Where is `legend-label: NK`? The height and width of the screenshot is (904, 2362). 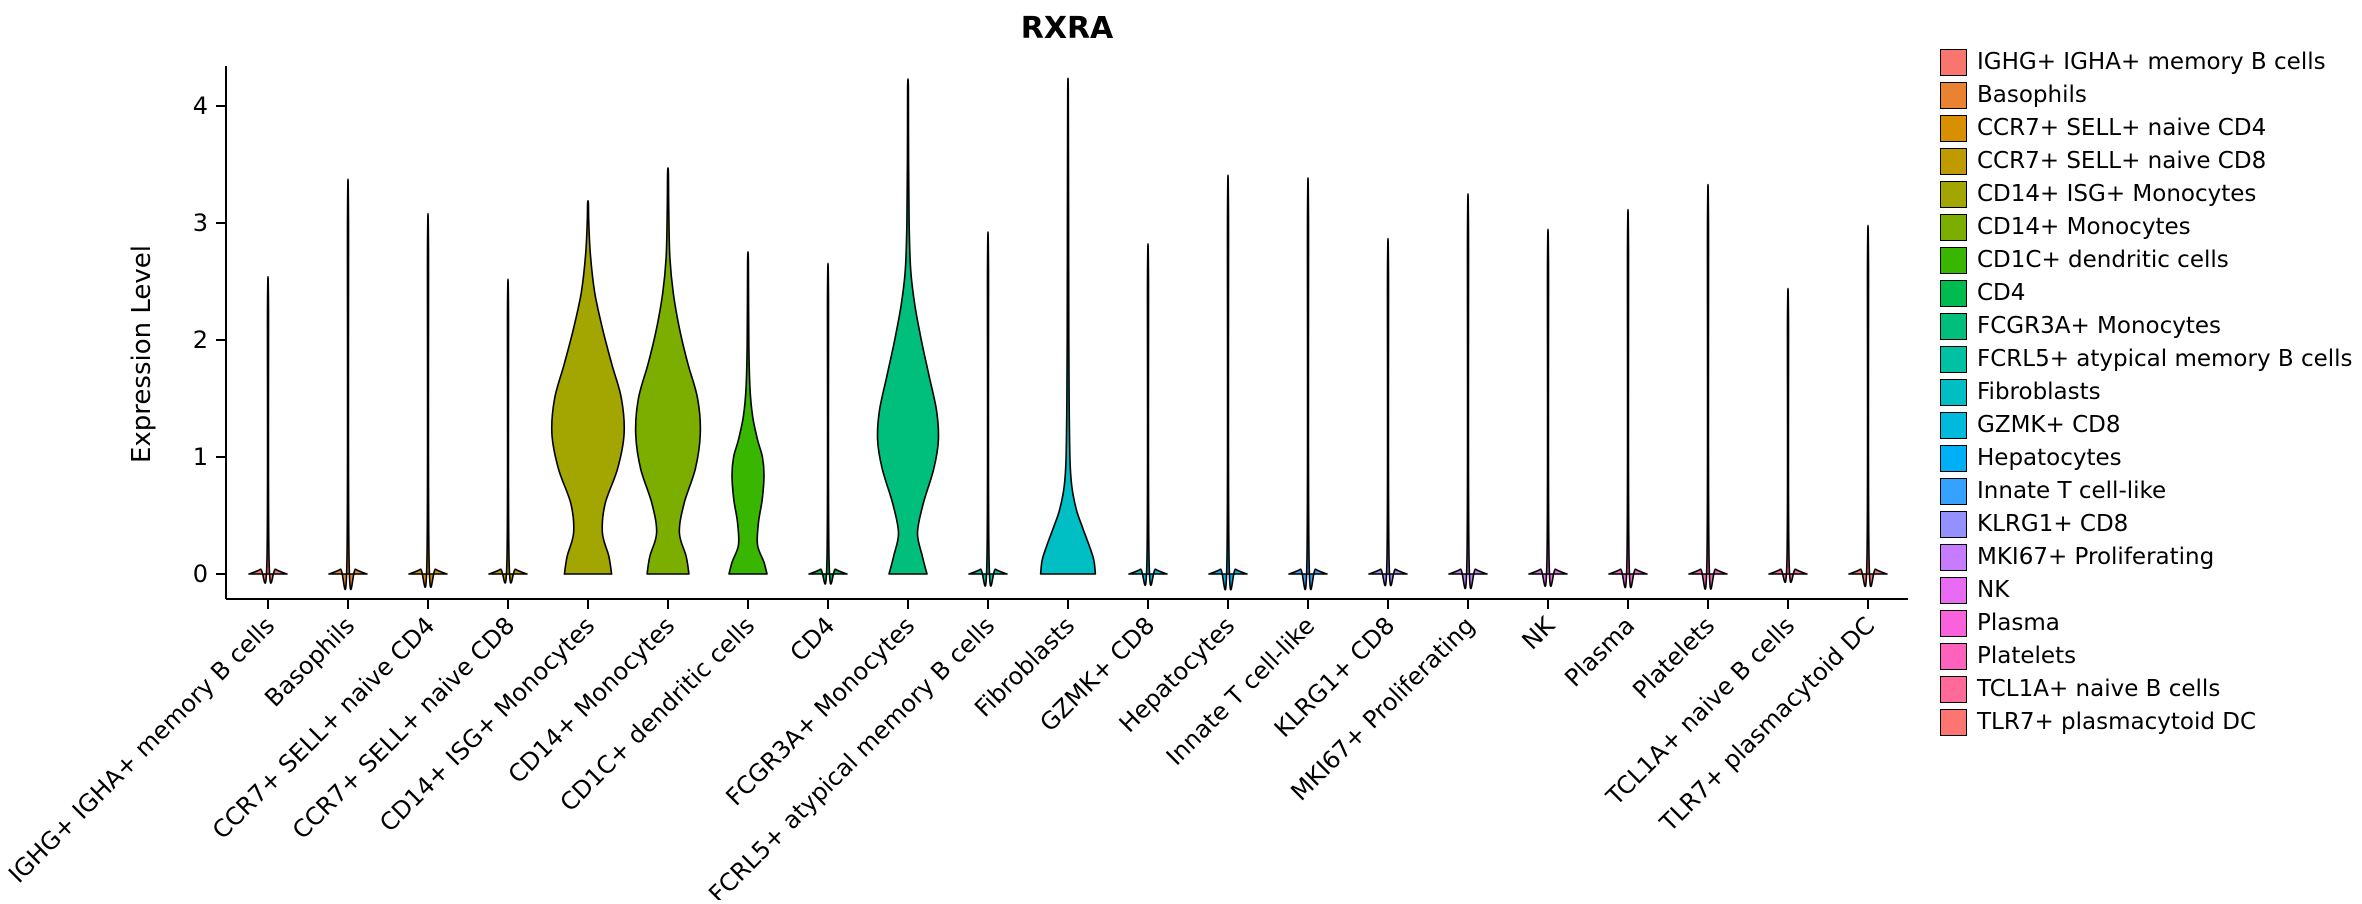
legend-label: NK is located at coordinates (1993, 590).